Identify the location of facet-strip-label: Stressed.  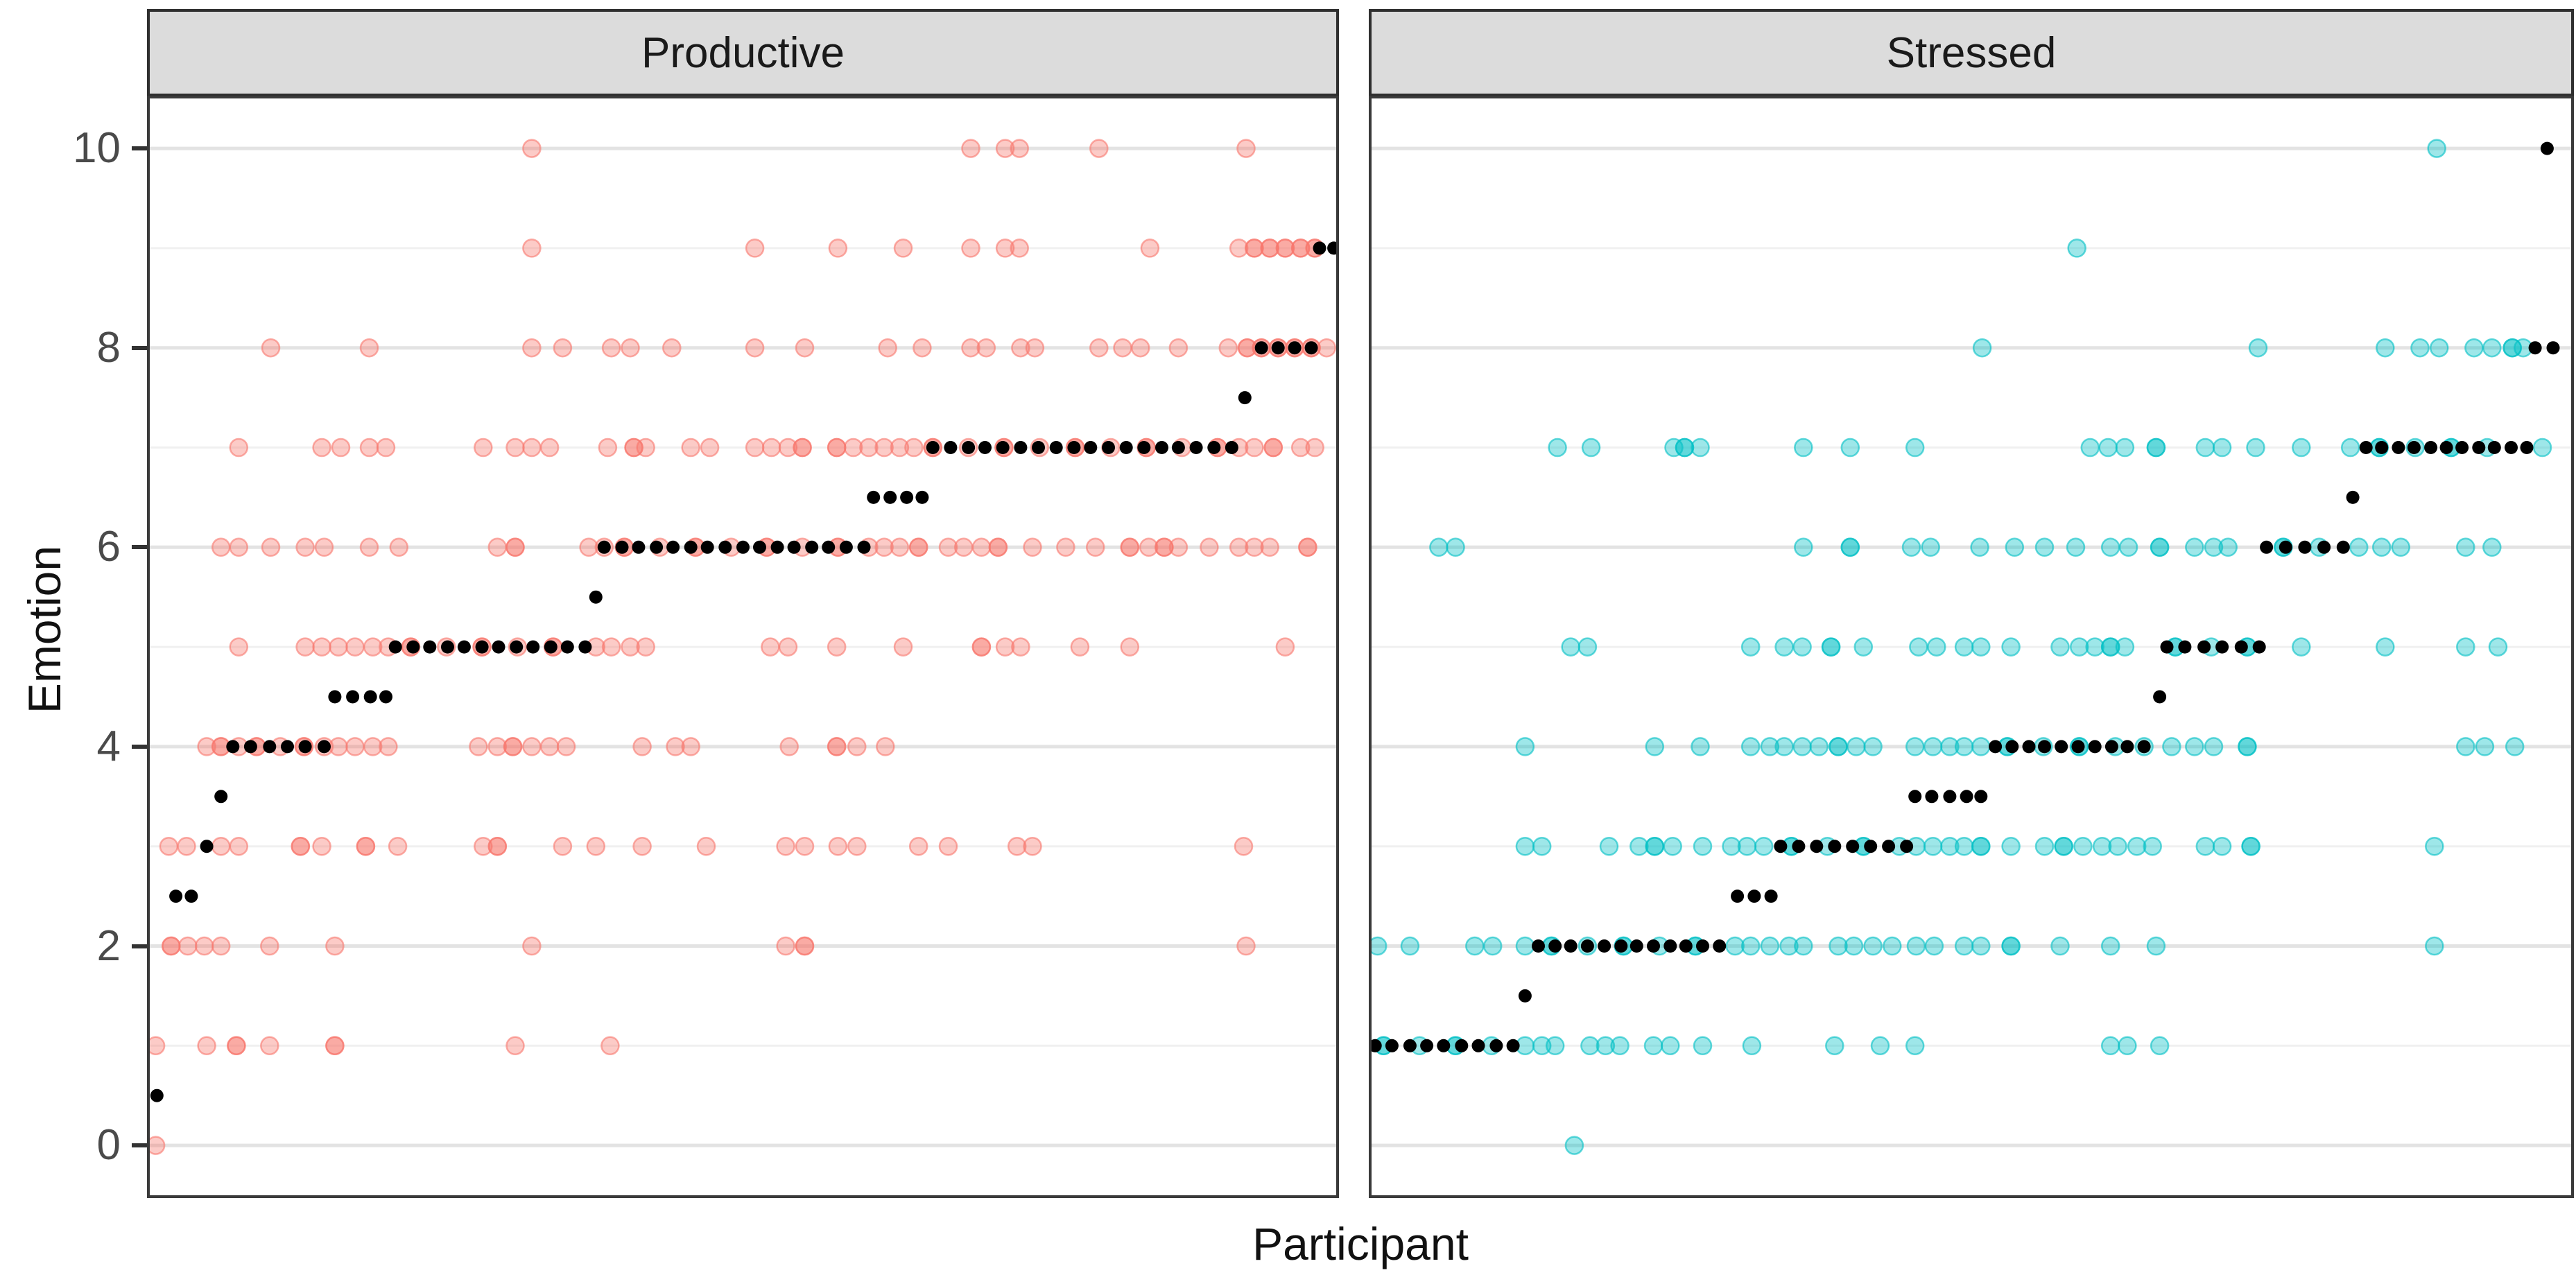
(1971, 52).